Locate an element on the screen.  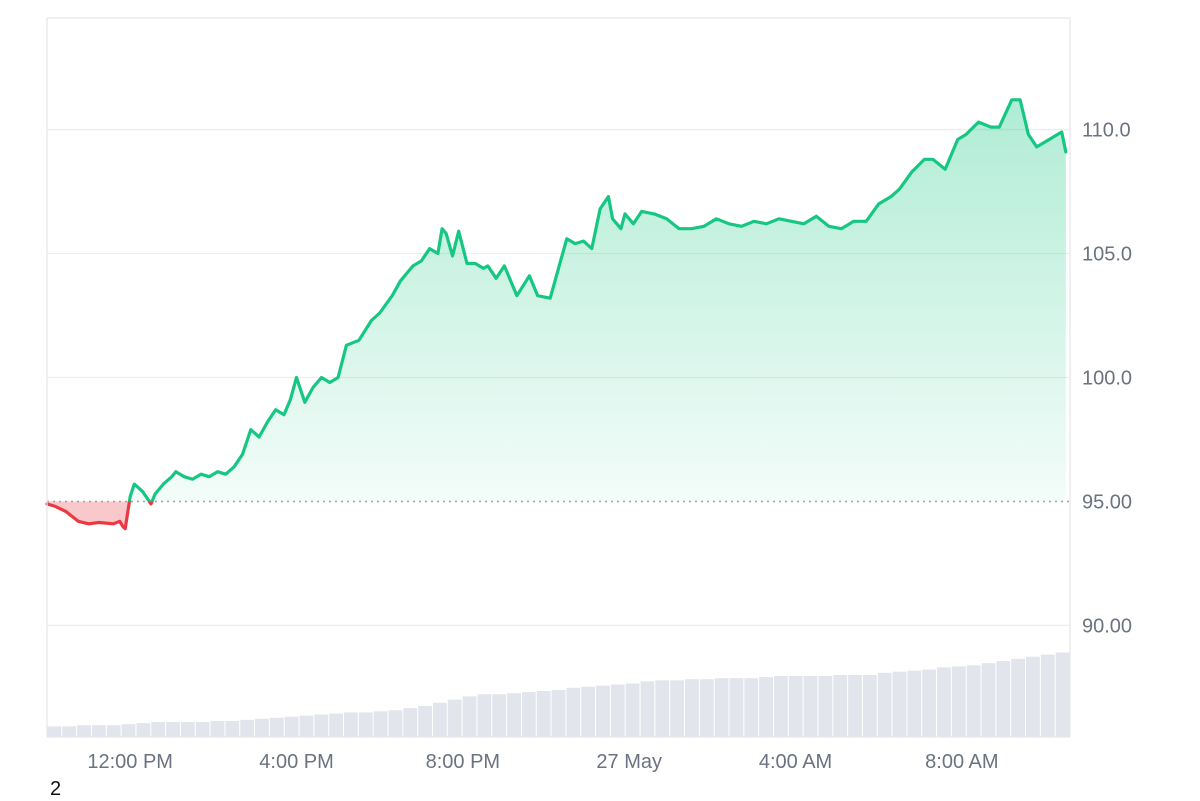
y-tick-label: 100.0 is located at coordinates (1107, 379).